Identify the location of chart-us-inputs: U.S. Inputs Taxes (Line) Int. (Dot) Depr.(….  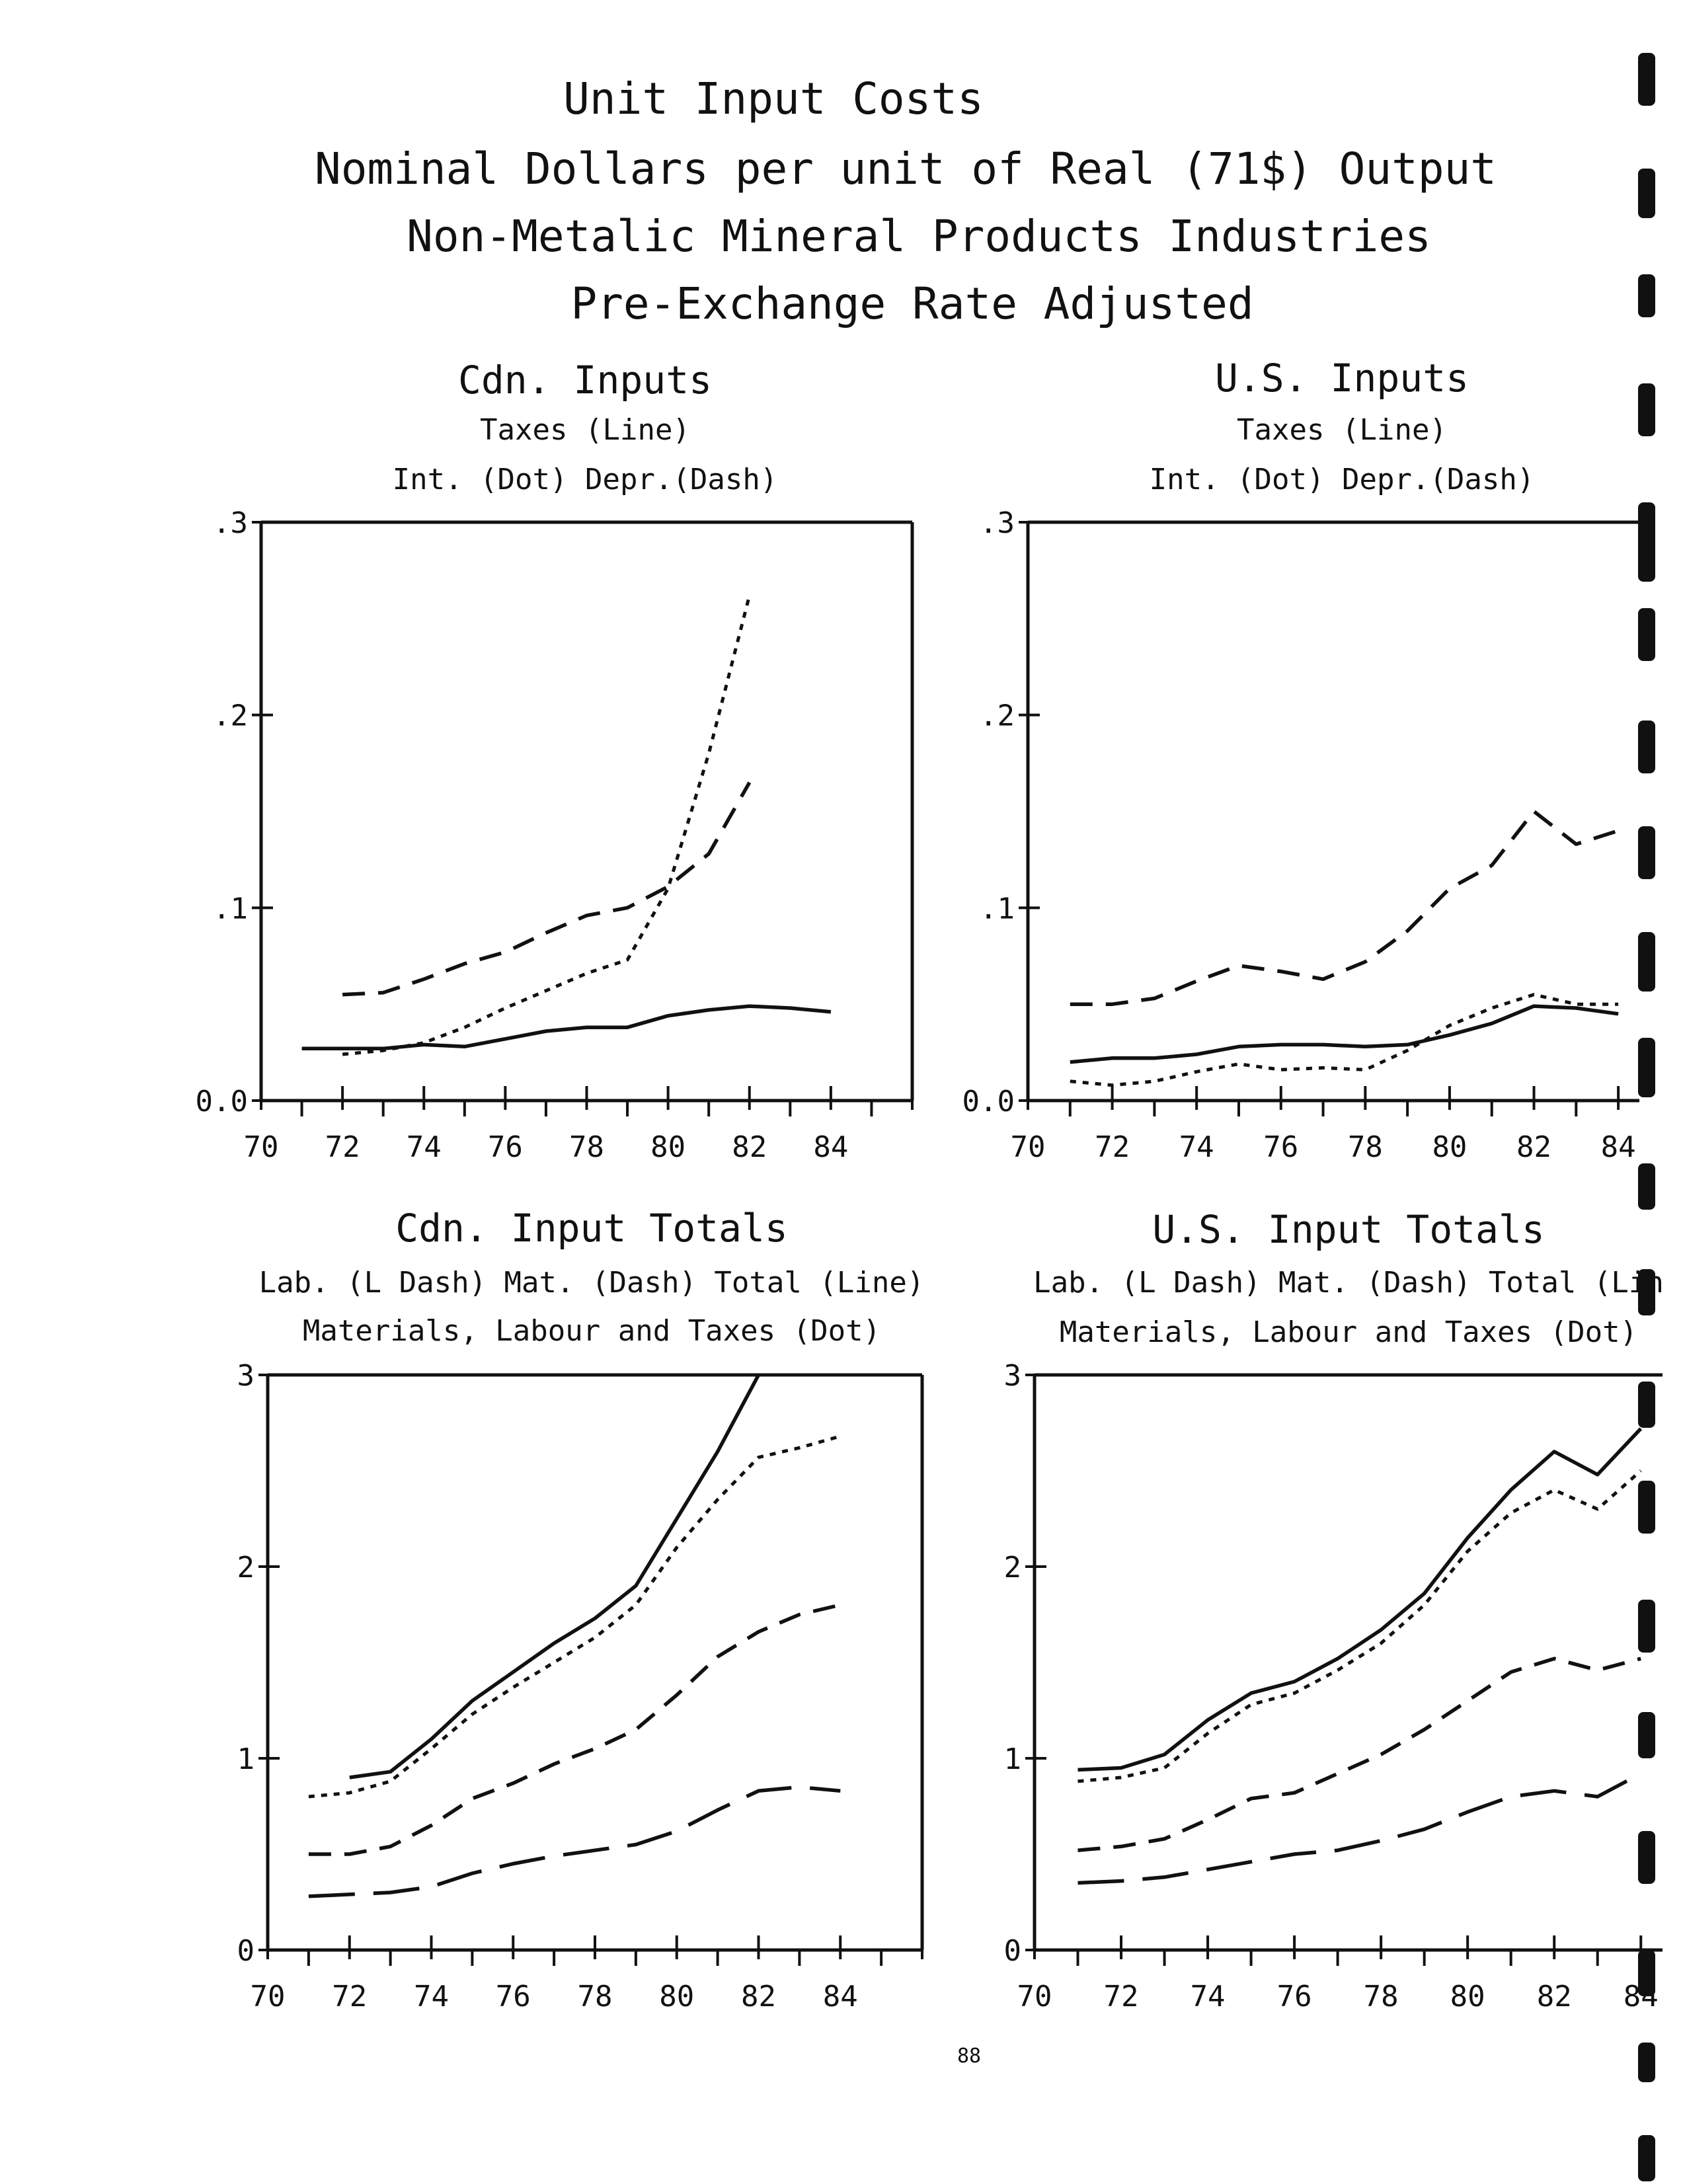
(1301, 760).